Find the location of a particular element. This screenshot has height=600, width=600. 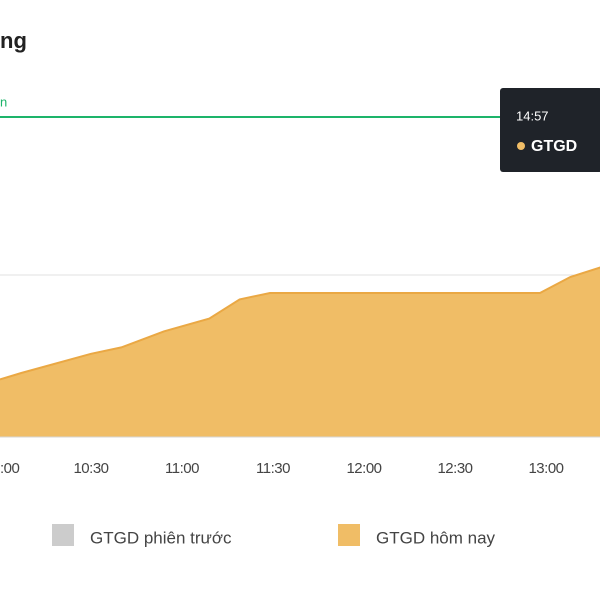

x-tick-label: 12:00 is located at coordinates (363, 468).